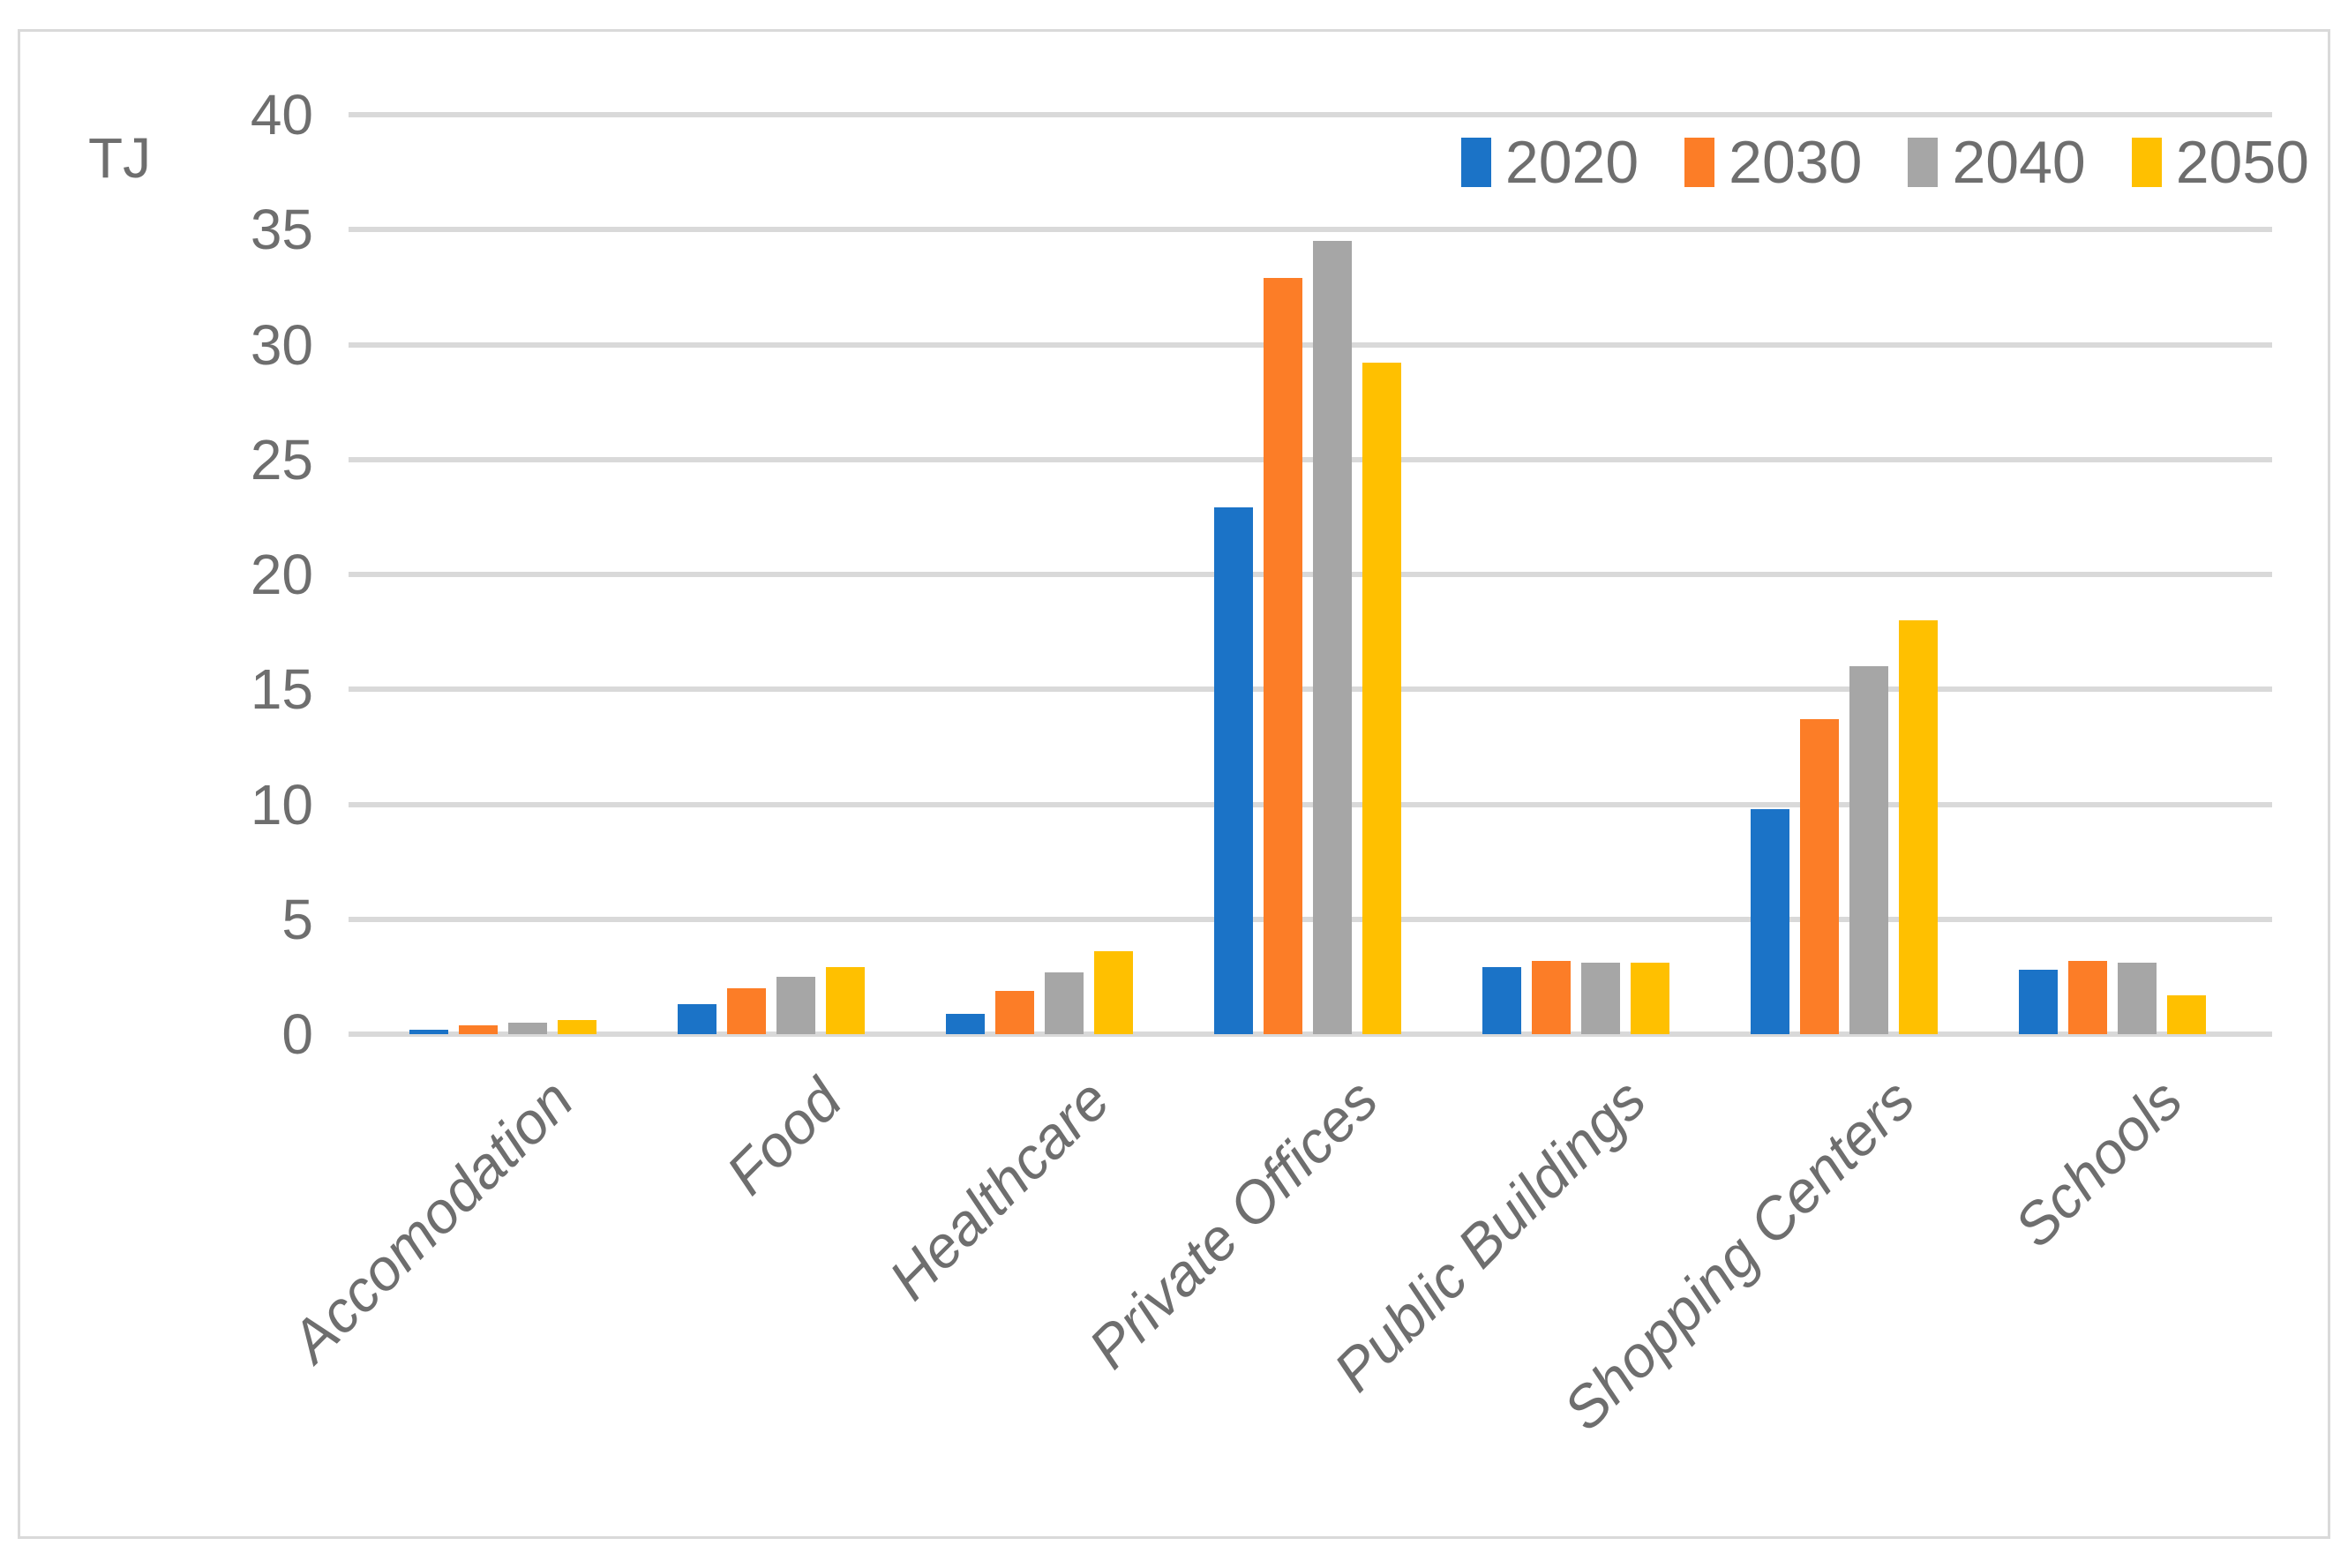 The width and height of the screenshot is (2348, 1568). Describe the element at coordinates (1381, 698) in the screenshot. I see `bar-private-offices-2050` at that location.